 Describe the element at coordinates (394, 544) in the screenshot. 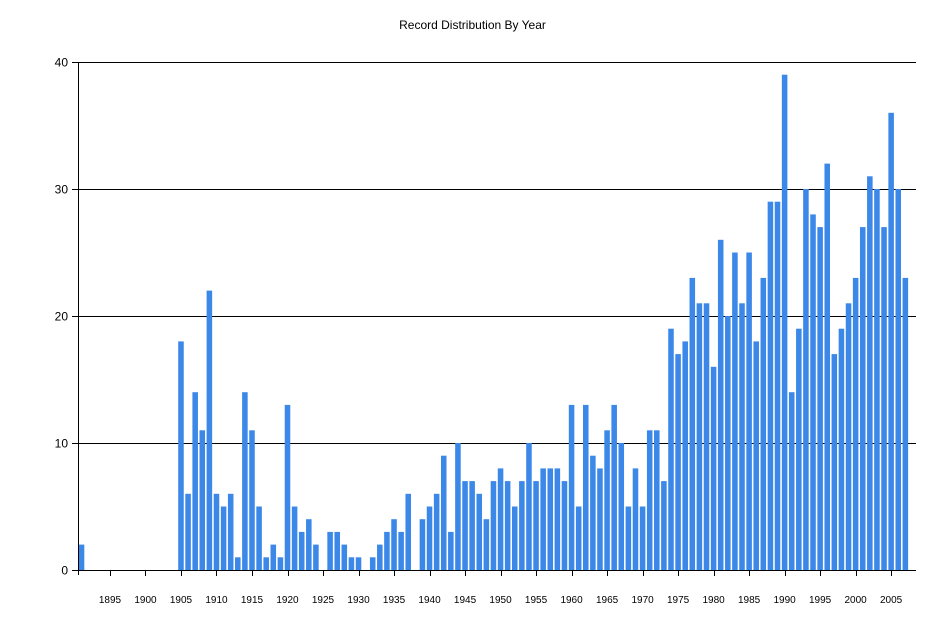

I see `bar-1935` at that location.